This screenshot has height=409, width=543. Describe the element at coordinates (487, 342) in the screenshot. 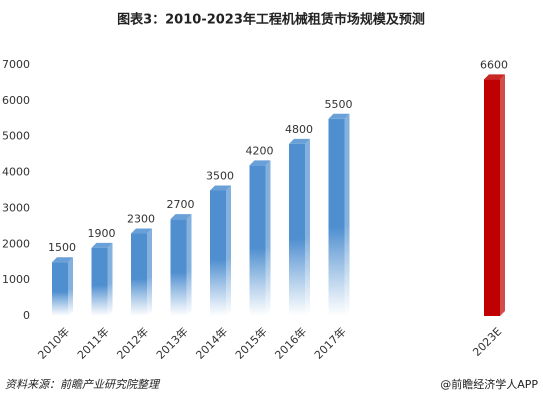

I see `x-tick-label: 2023E` at that location.